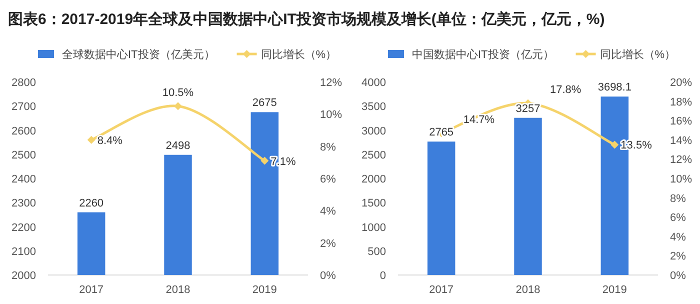 The height and width of the screenshot is (304, 700). I want to click on y-tick-label: 1000, so click(374, 228).